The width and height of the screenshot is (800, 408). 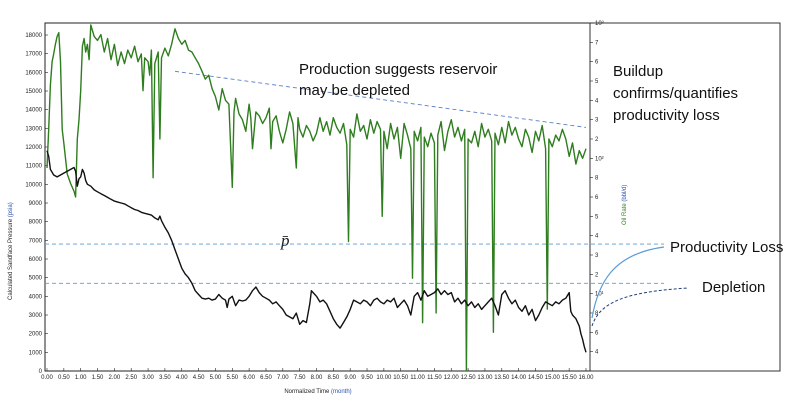 I want to click on y-tick-label: 16000, so click(x=33, y=73).